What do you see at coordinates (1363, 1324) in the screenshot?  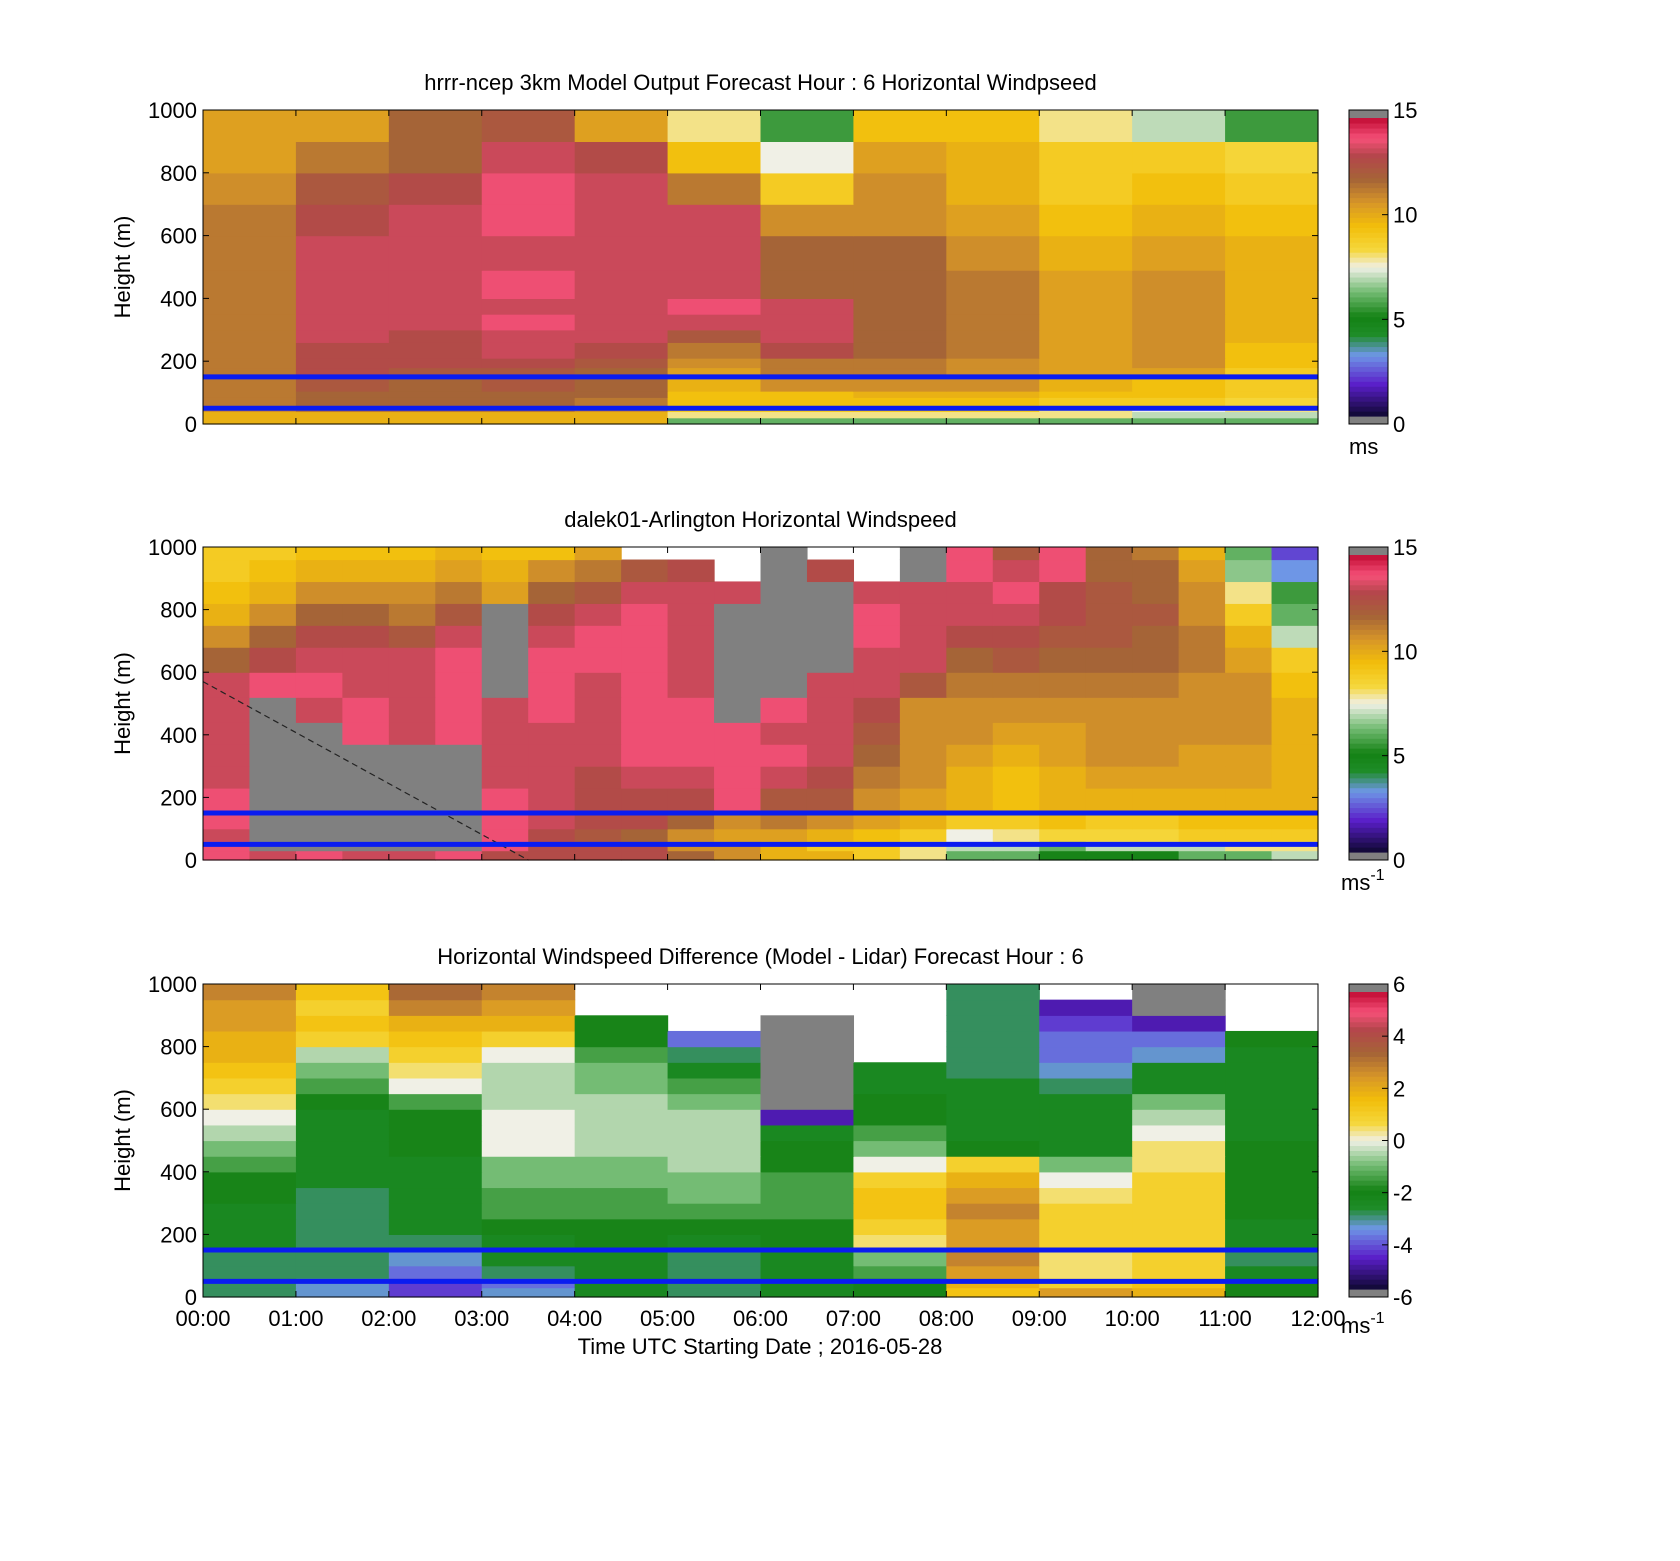 I see `colorbar-unit-label: ms-1` at bounding box center [1363, 1324].